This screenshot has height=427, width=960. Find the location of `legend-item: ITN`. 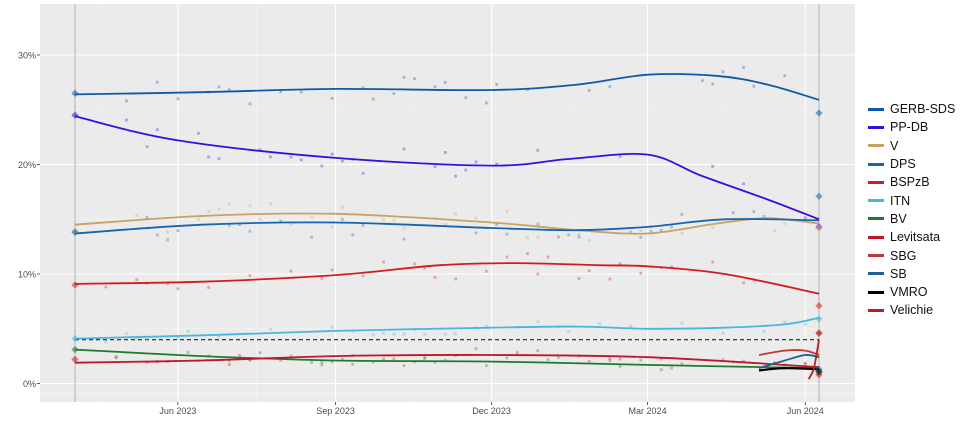

legend-item: ITN is located at coordinates (913, 200).